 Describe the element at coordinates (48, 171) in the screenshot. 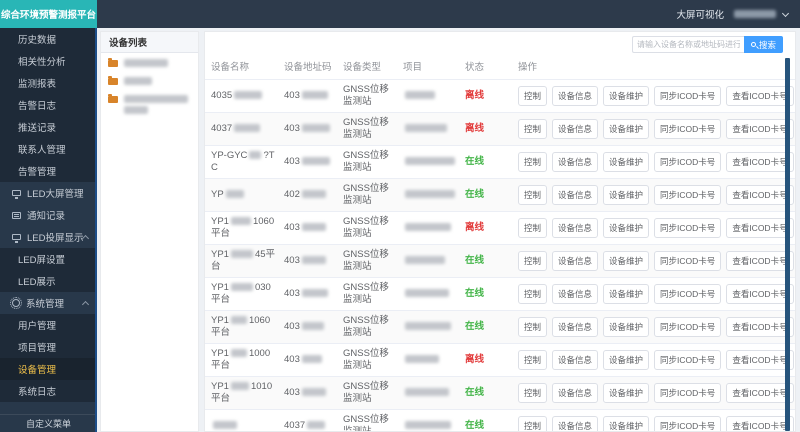

I see `sidebar-item-告警管理: 告警管理` at that location.